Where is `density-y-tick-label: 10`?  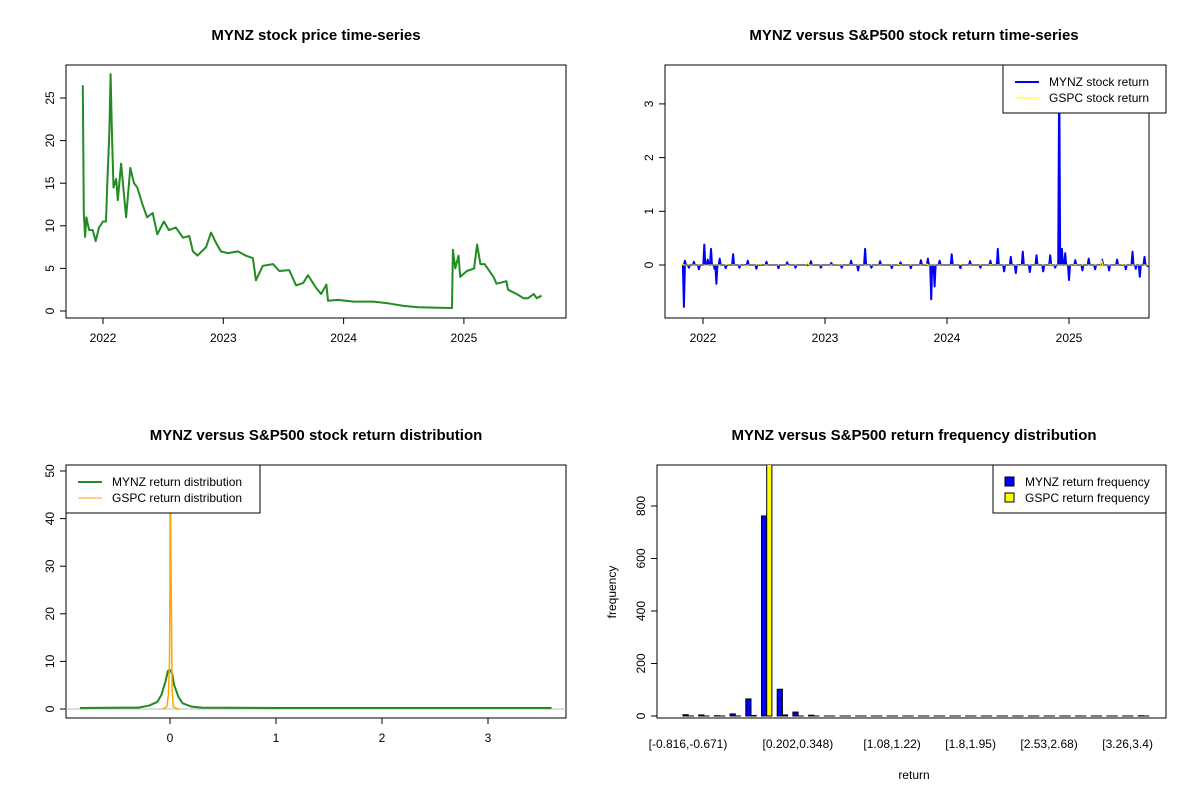
density-y-tick-label: 10 is located at coordinates (50, 661).